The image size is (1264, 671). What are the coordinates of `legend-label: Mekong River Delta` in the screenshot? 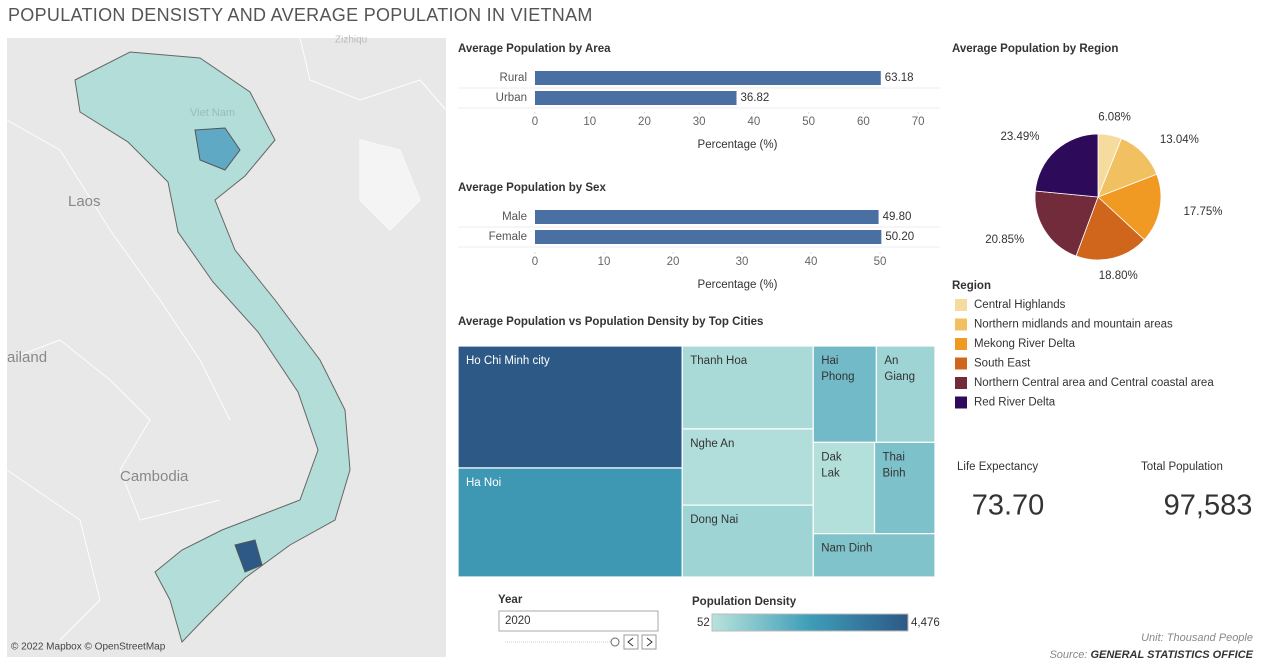 It's located at (1025, 344).